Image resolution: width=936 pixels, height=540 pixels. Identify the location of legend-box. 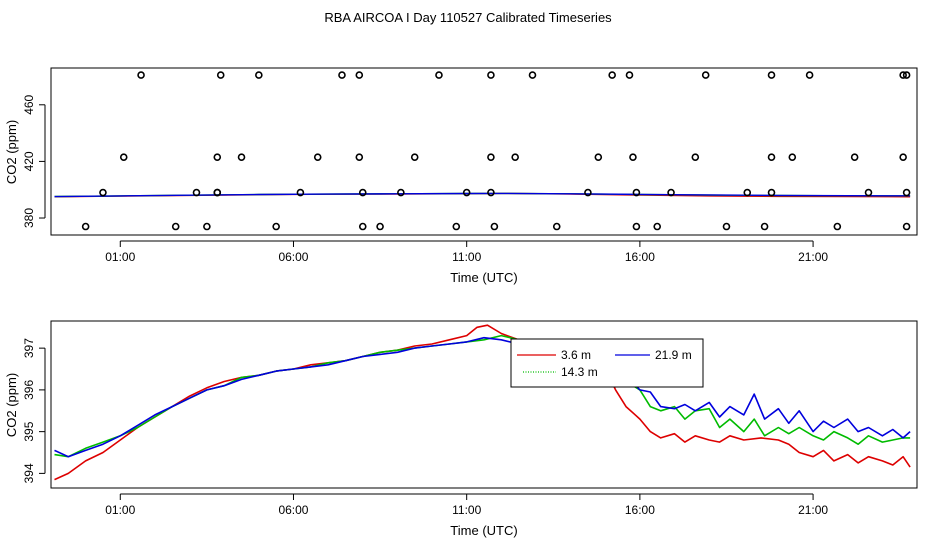
(607, 363).